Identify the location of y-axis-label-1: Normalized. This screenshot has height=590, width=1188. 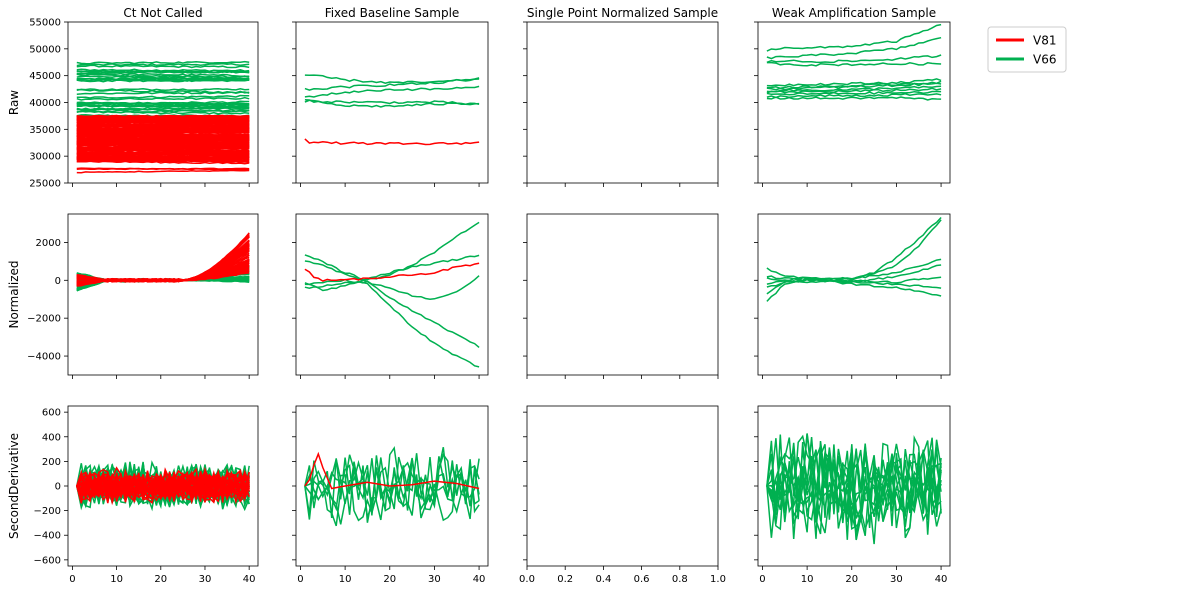
(14, 294).